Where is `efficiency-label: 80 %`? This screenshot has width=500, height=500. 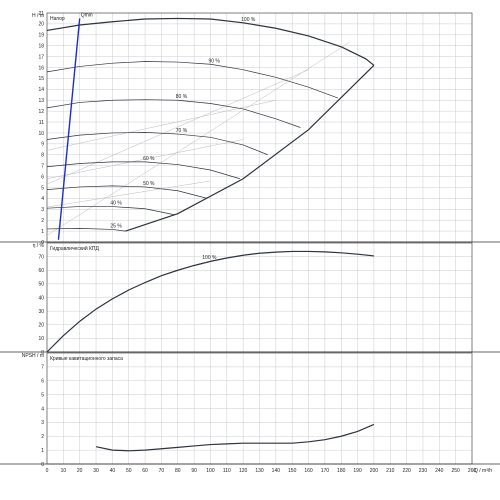 efficiency-label: 80 % is located at coordinates (182, 97).